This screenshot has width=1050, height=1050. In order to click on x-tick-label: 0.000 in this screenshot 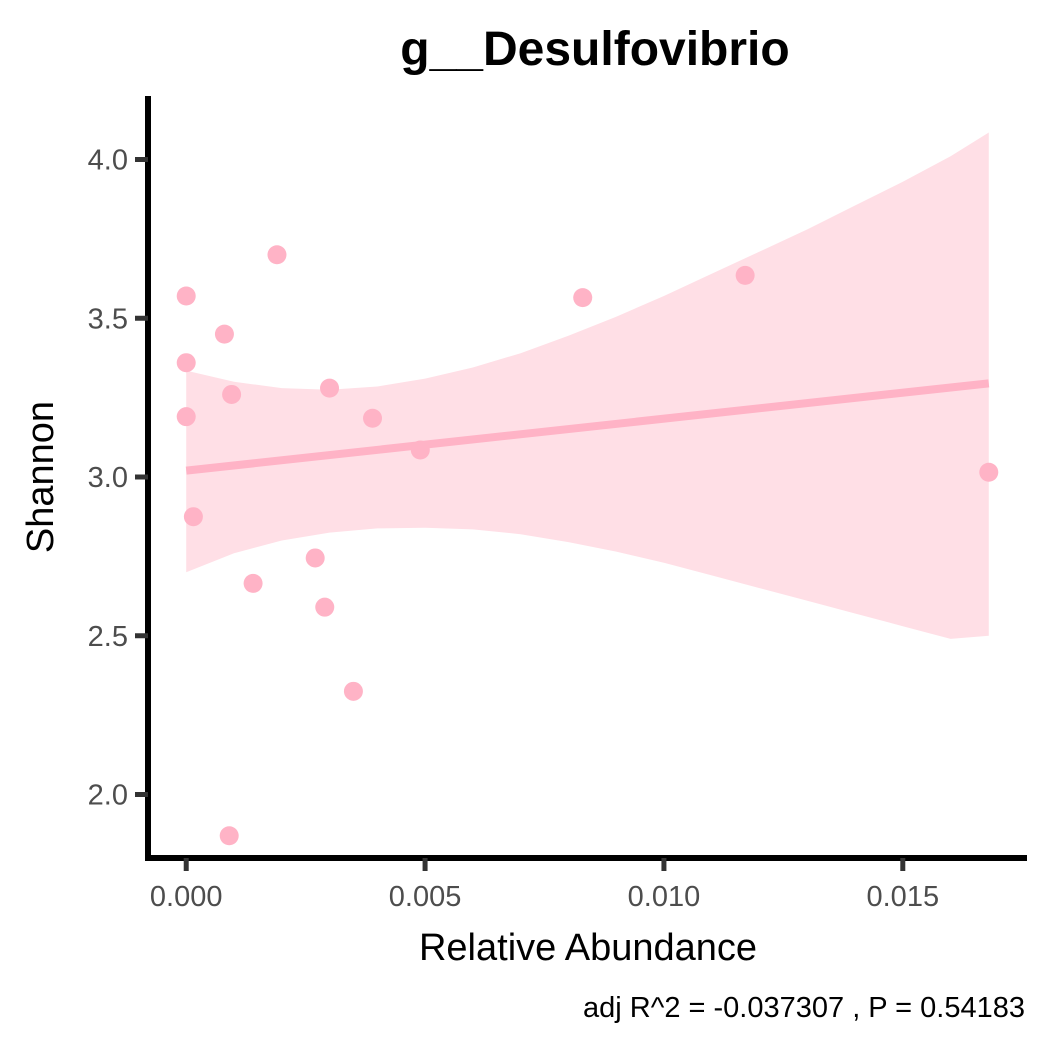, I will do `click(186, 897)`.